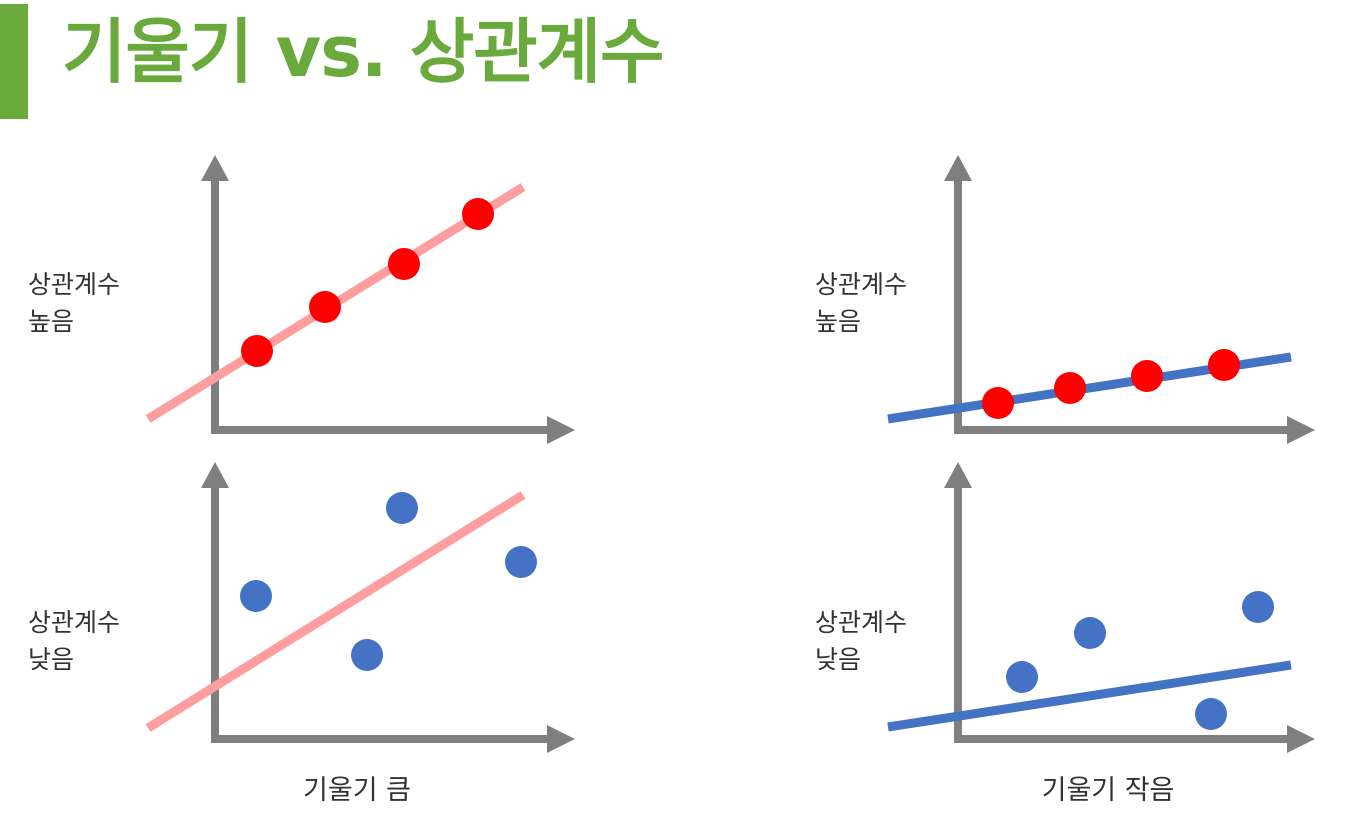 The width and height of the screenshot is (1357, 821). What do you see at coordinates (363, 52) in the screenshot?
I see `page-title: 기울기 vs. 상관계수` at bounding box center [363, 52].